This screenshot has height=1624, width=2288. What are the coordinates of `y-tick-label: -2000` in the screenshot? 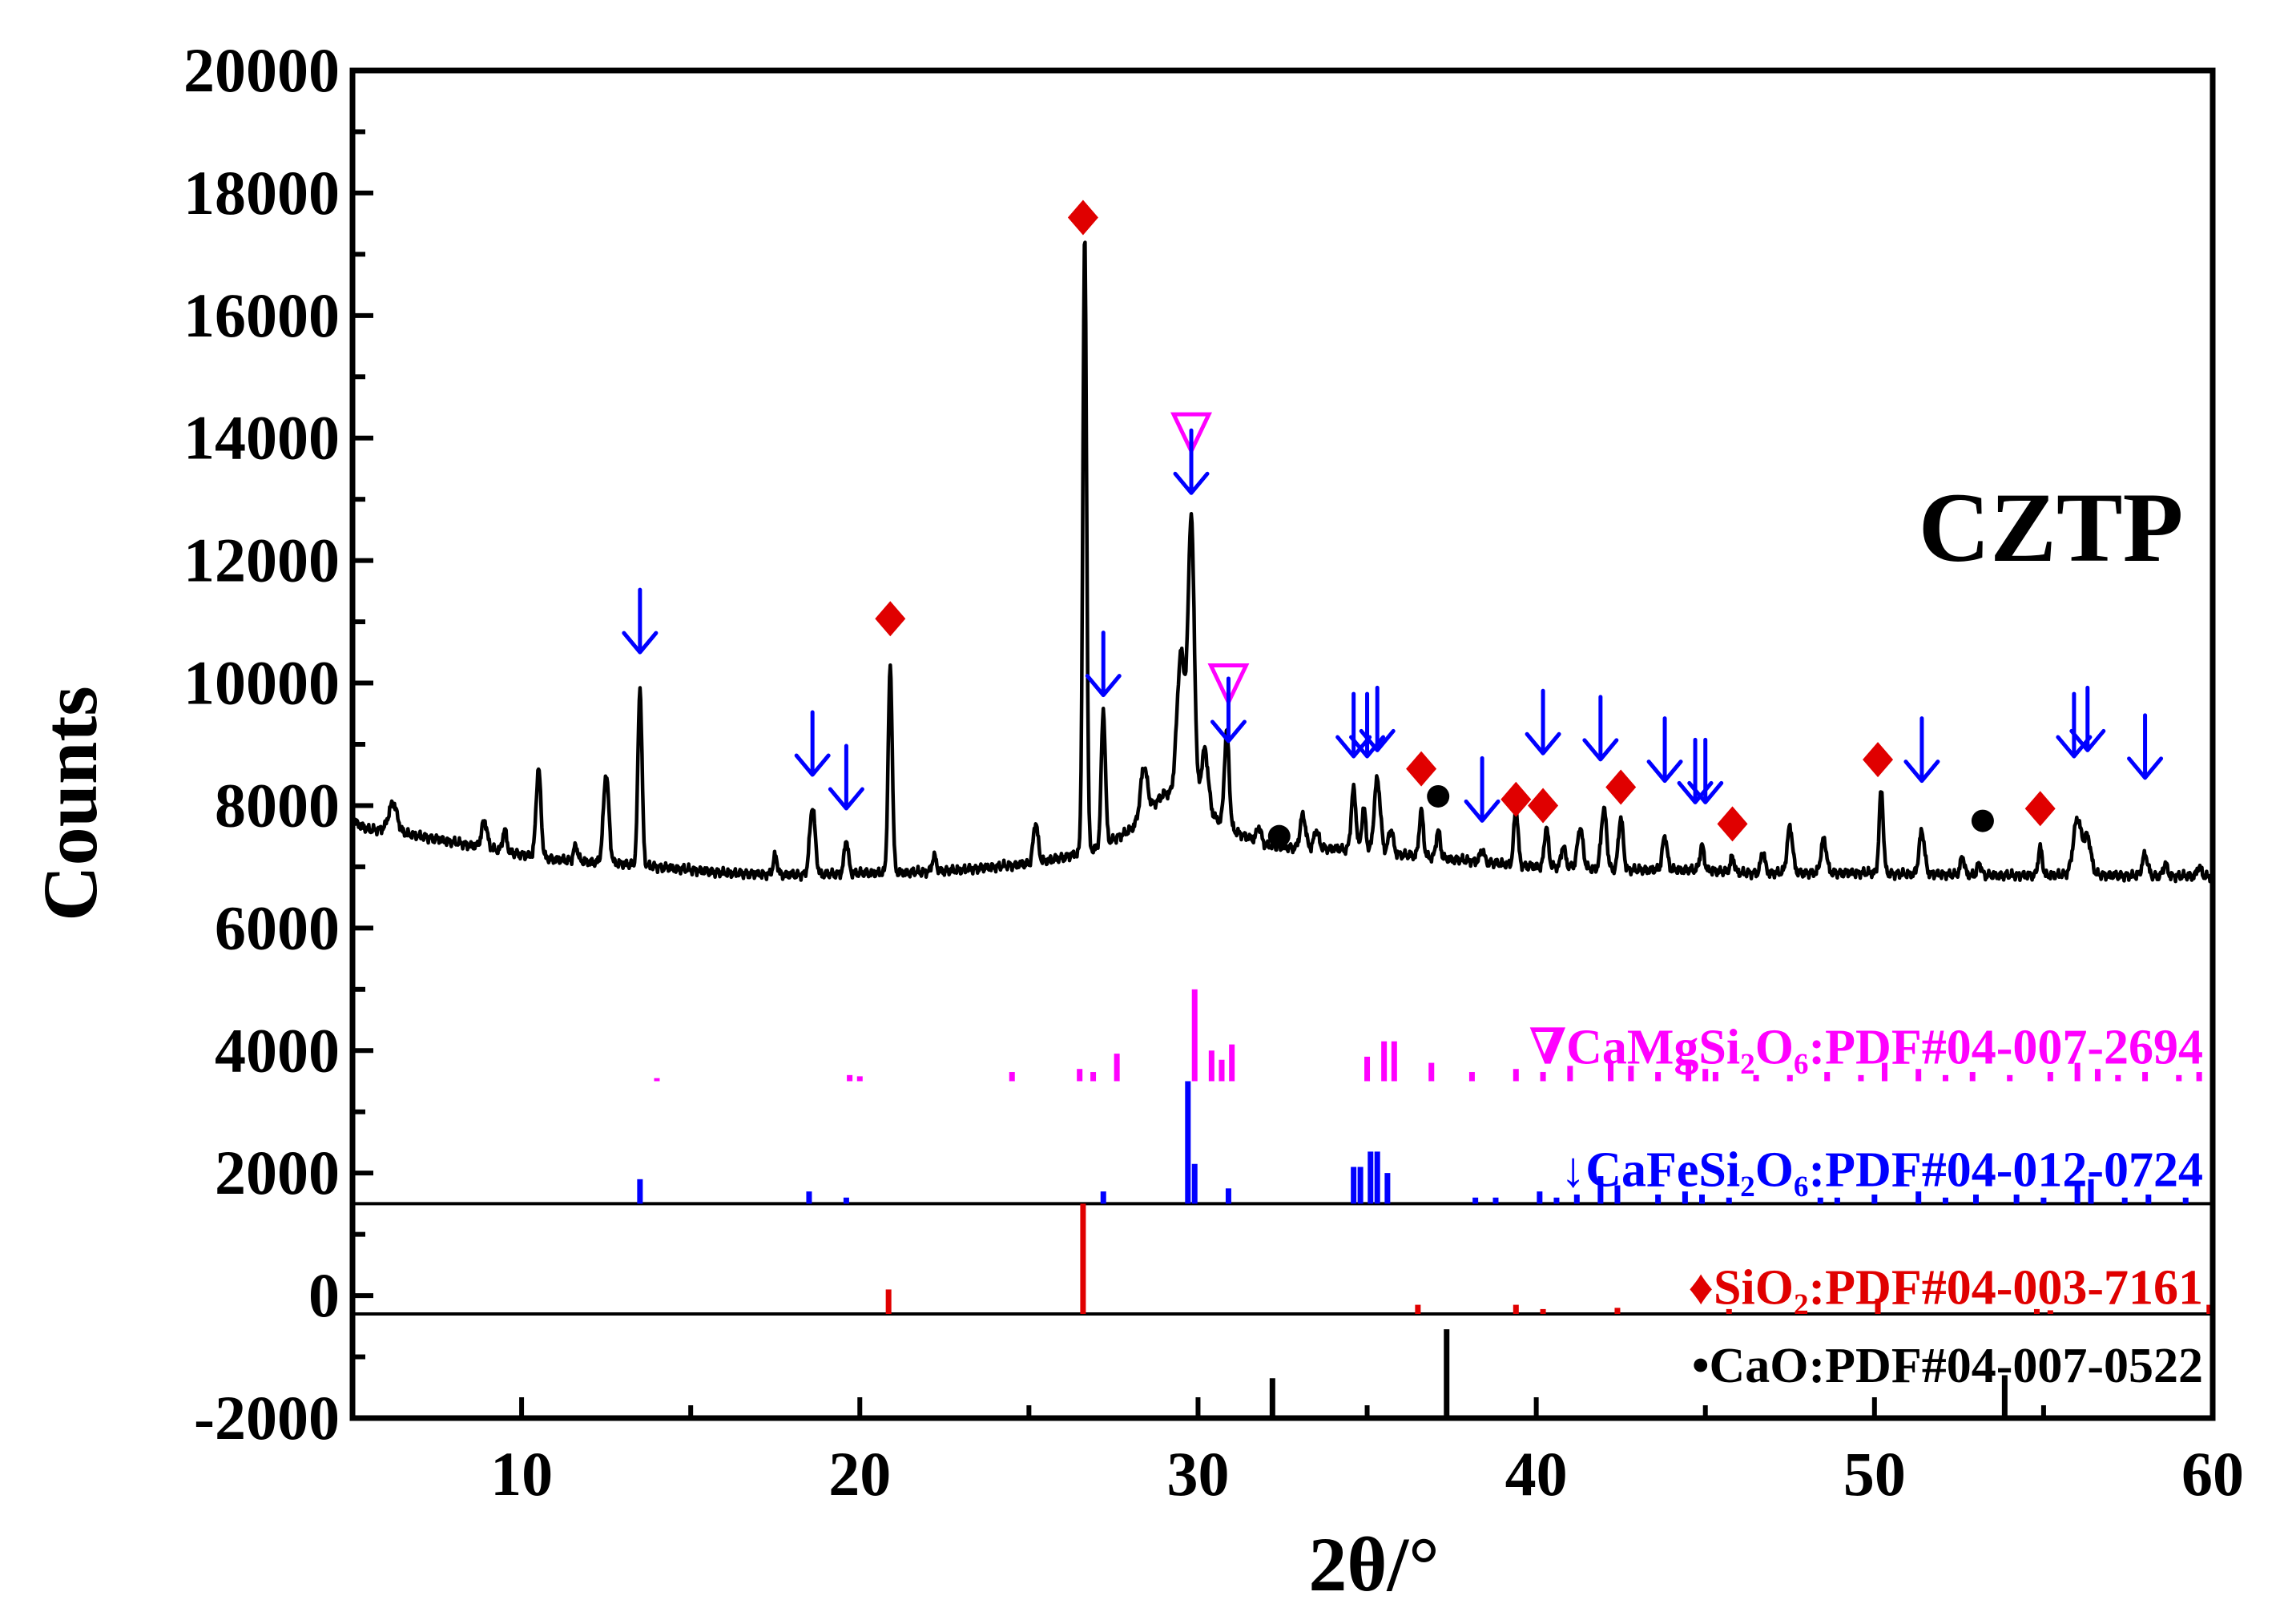 It's located at (267, 1418).